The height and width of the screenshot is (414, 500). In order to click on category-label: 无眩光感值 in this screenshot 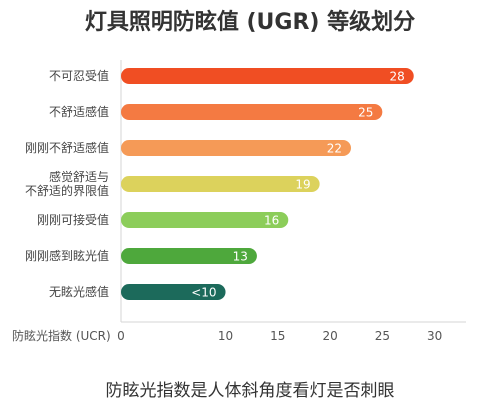, I will do `click(79, 291)`.